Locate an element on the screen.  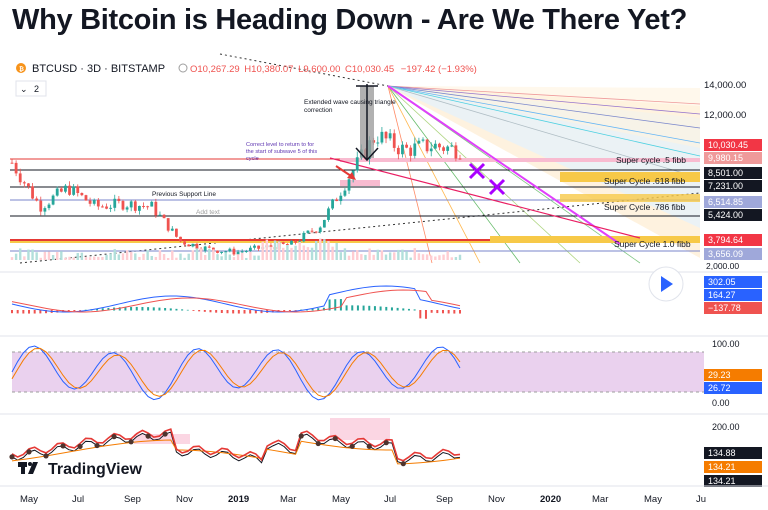
price-badge is located at coordinates (733, 186).